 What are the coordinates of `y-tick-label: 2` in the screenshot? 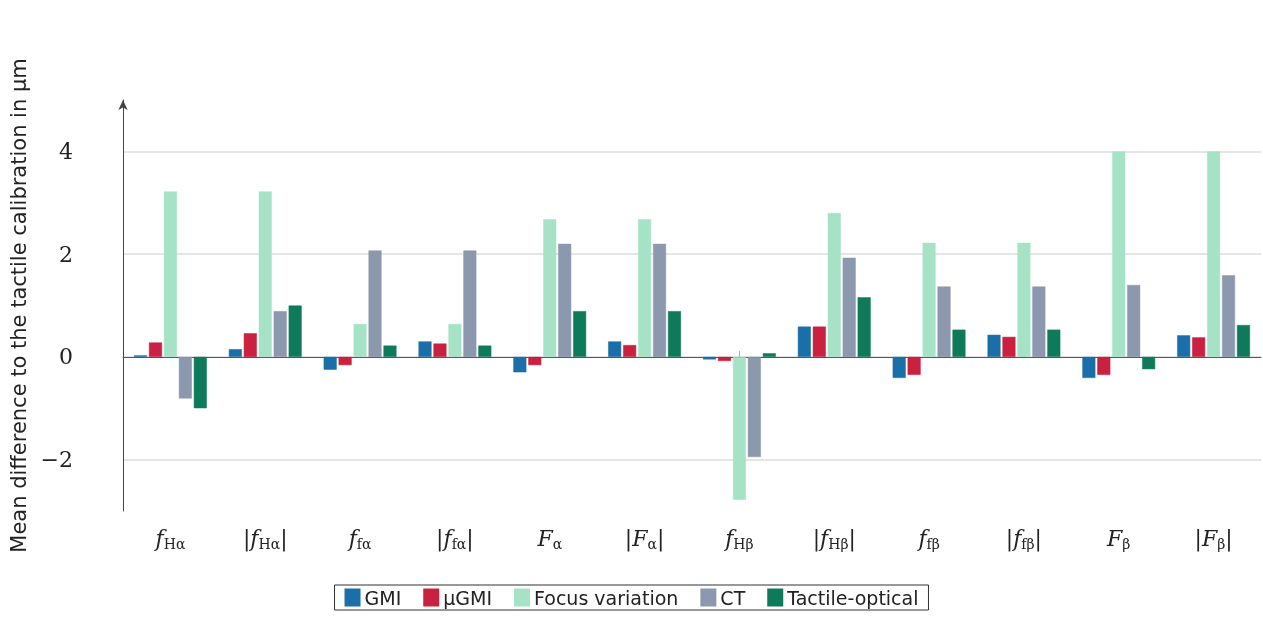 It's located at (66, 254).